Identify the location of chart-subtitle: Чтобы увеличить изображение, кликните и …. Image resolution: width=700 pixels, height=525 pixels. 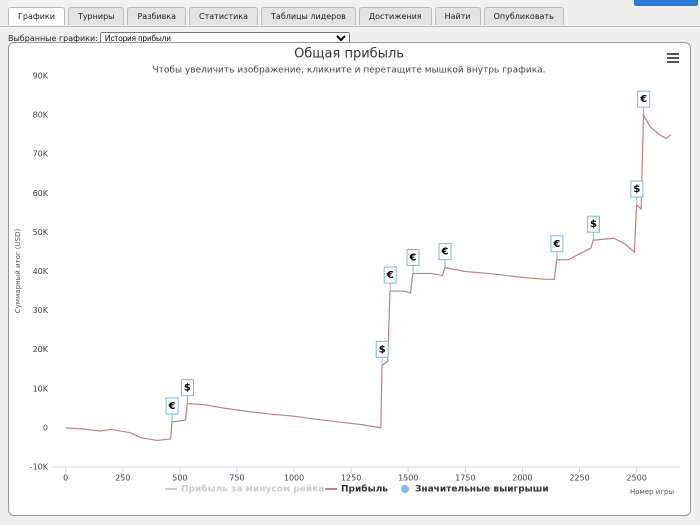
(348, 71).